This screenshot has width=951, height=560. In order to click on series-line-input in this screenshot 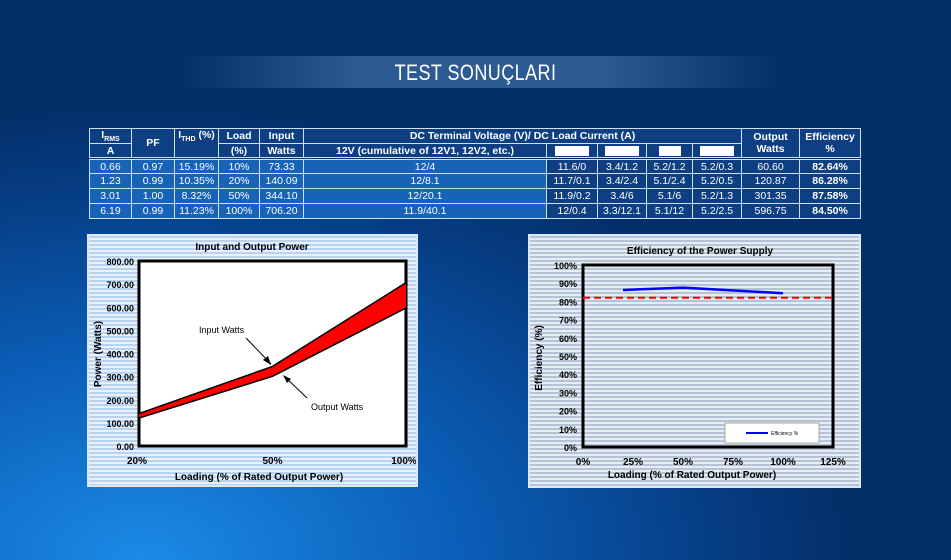, I will do `click(272, 348)`.